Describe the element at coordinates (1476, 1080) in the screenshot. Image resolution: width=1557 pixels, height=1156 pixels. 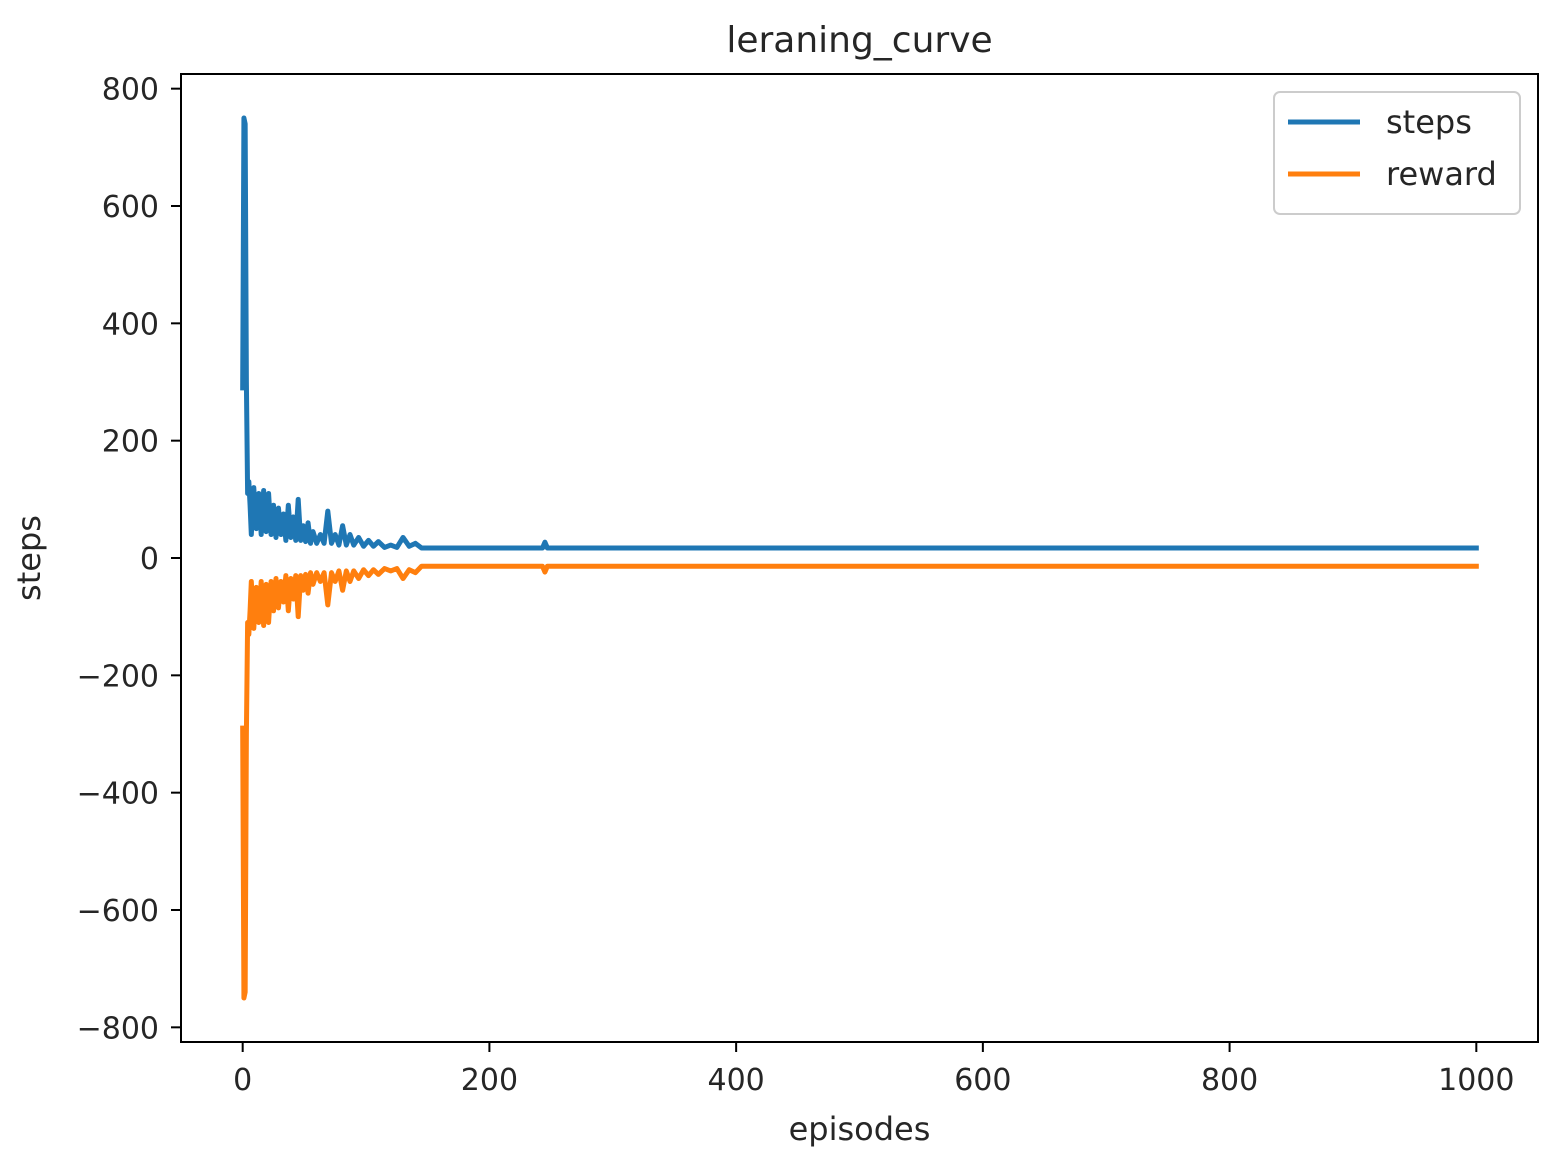
I see `x-tick-label: 1000` at that location.